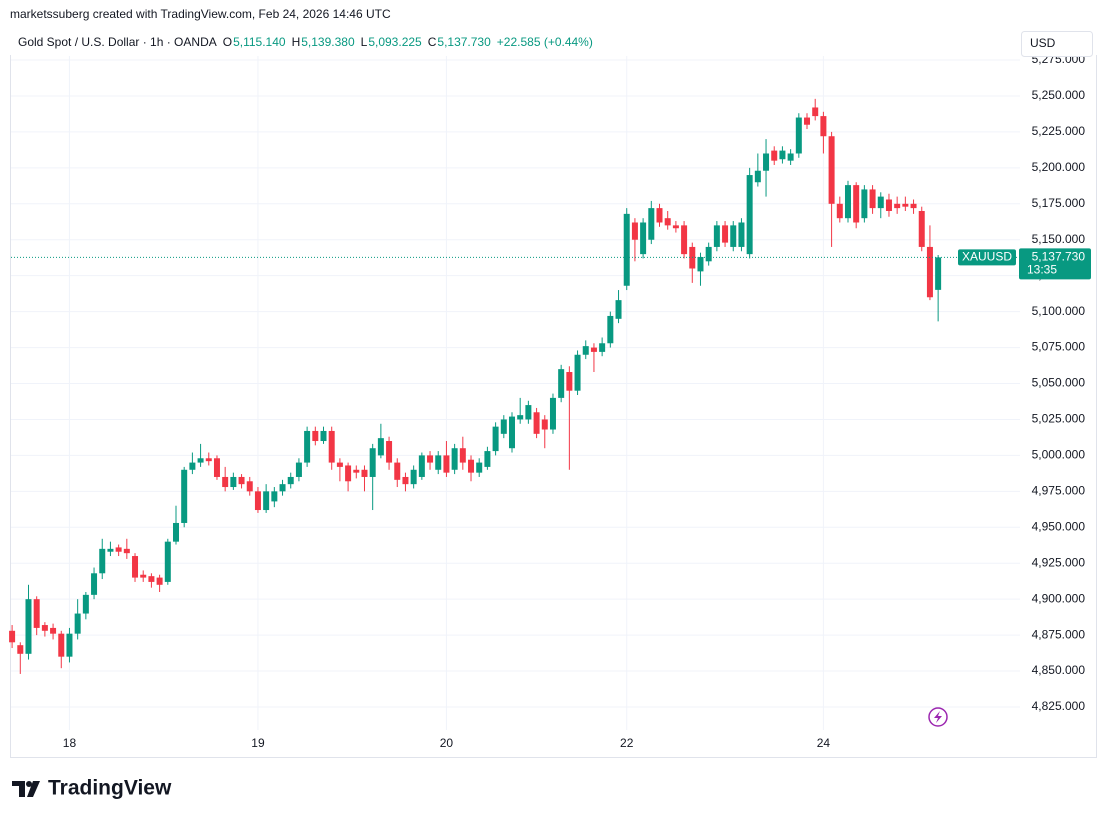 This screenshot has width=1107, height=818. Describe the element at coordinates (1043, 43) in the screenshot. I see `currency-label: USD` at that location.